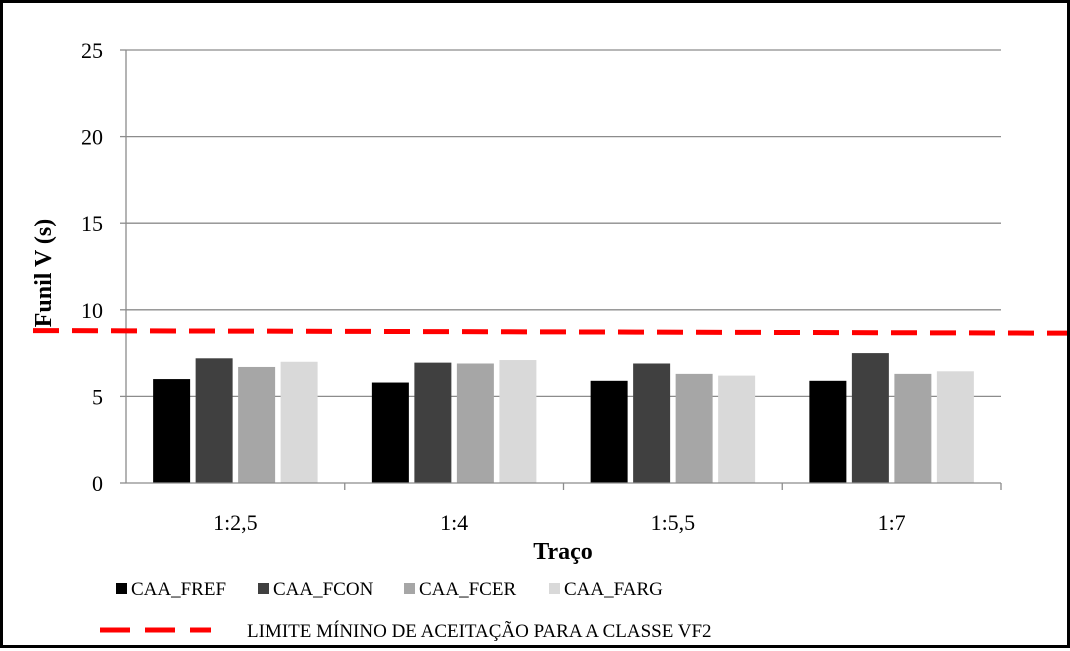 This screenshot has width=1070, height=651. I want to click on reference-line, so click(550, 332).